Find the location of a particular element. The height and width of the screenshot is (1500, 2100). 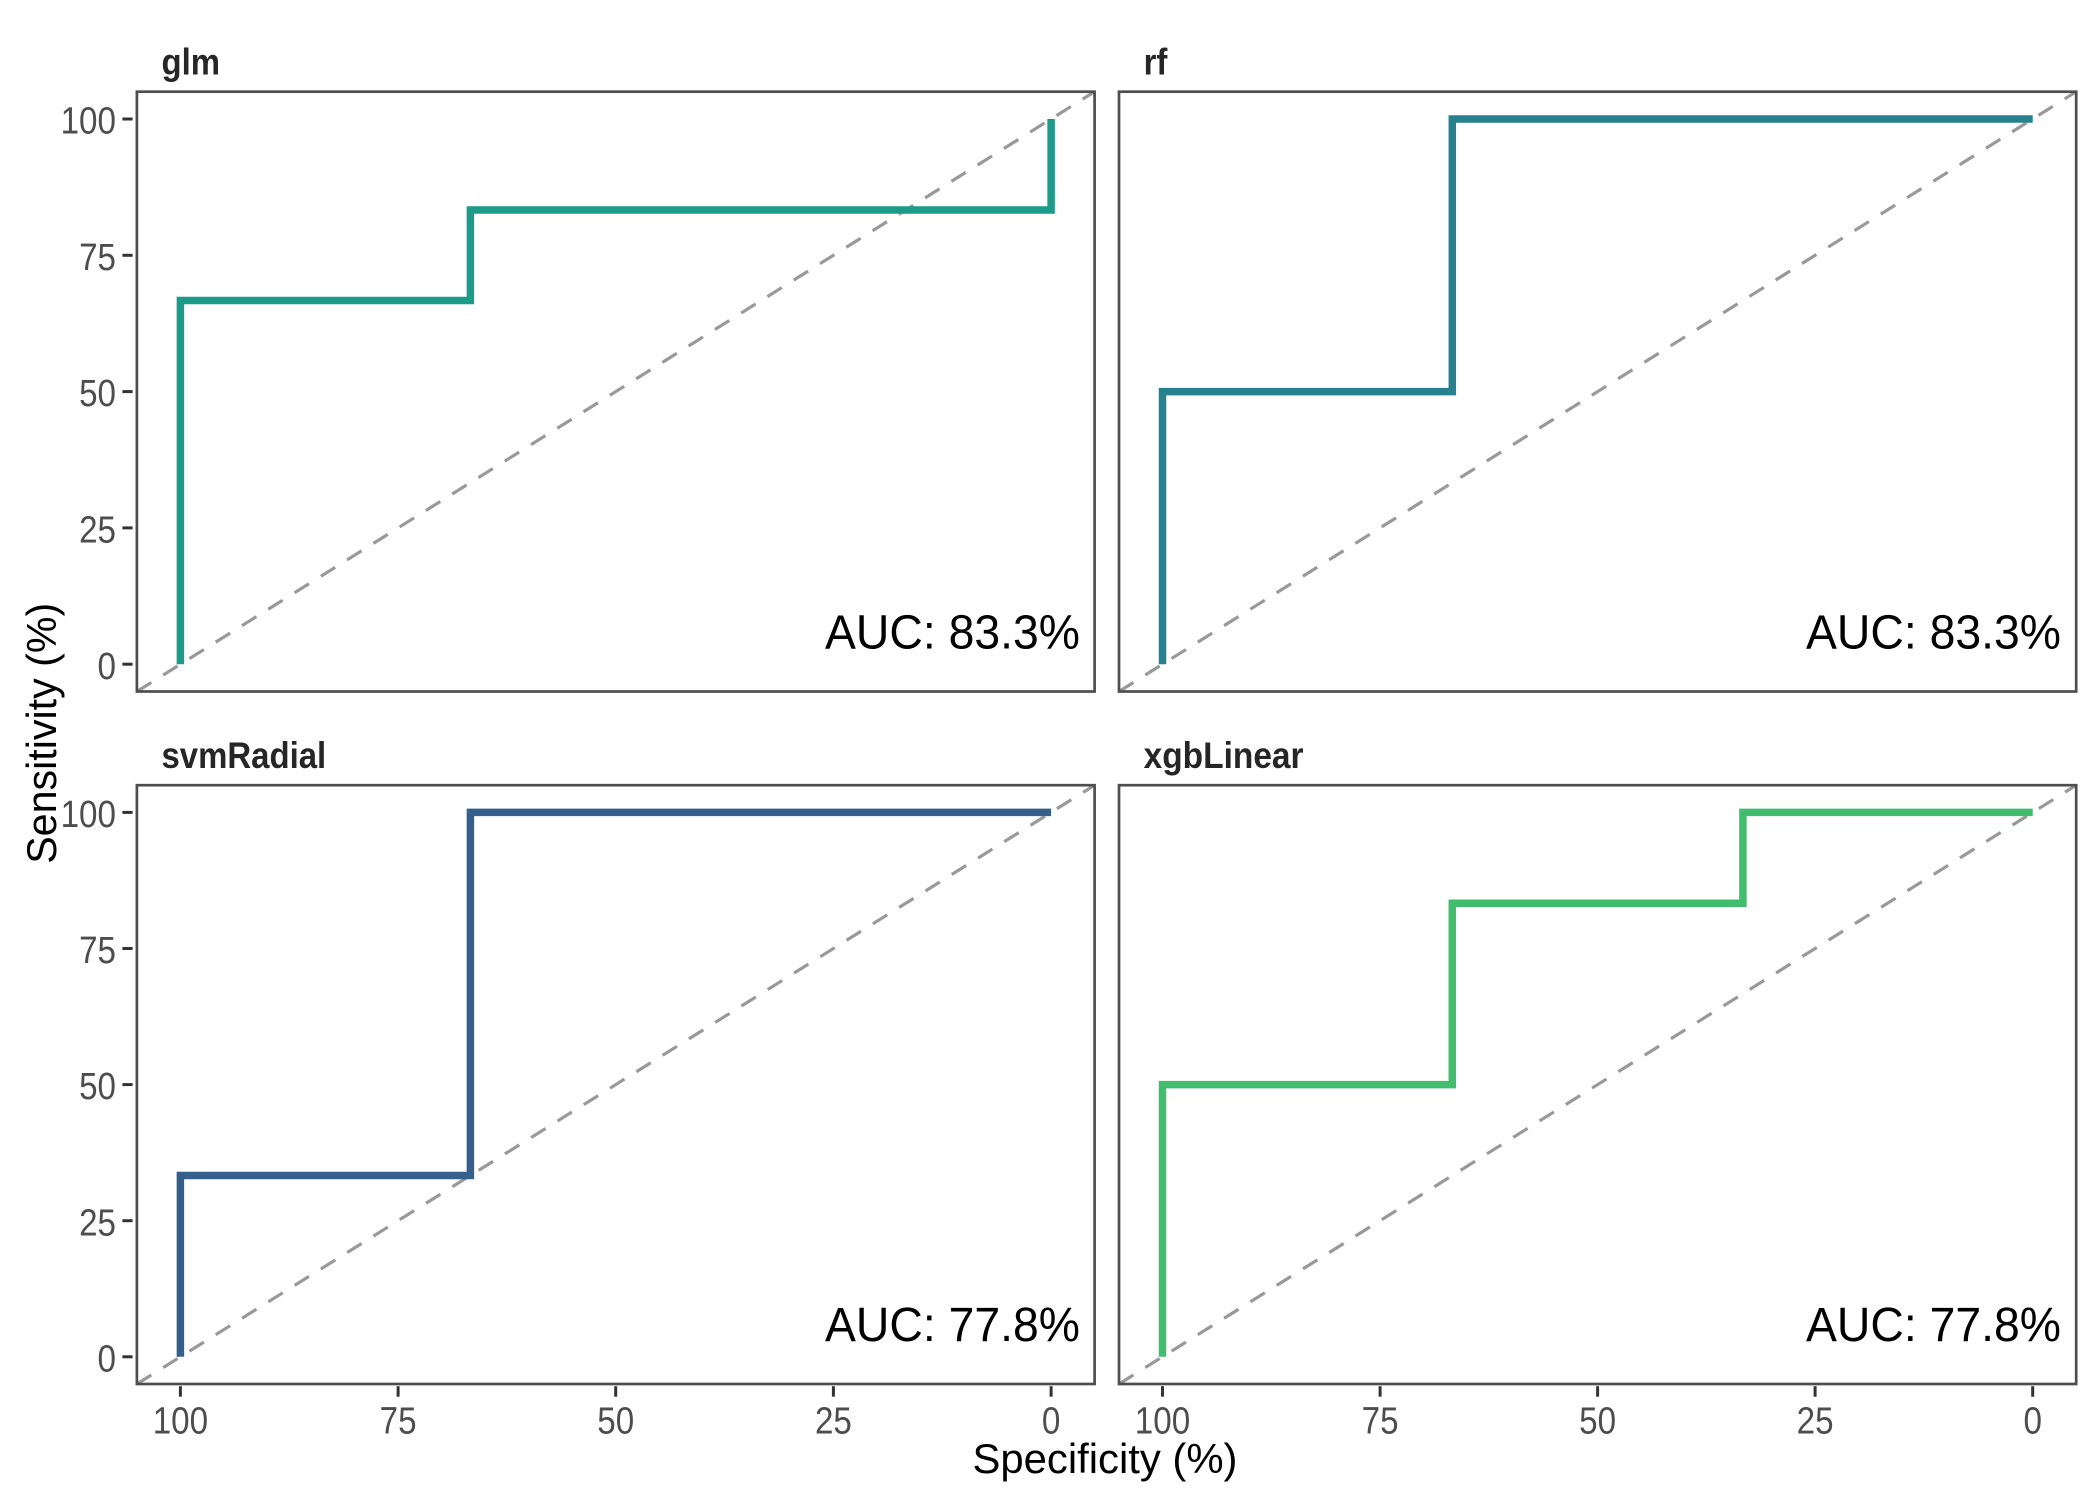

svg-text: xgbLinear is located at coordinates (1224, 755).